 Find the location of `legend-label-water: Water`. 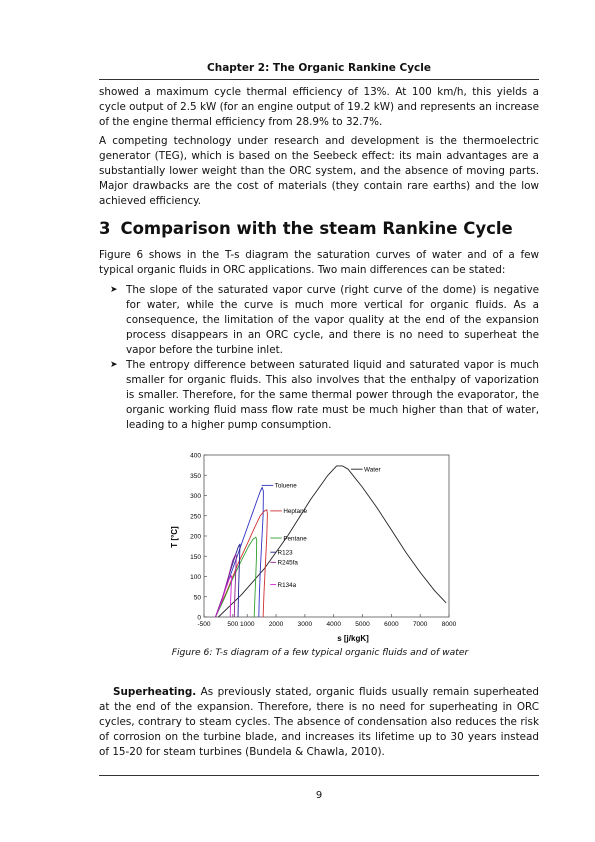

legend-label-water: Water is located at coordinates (372, 469).